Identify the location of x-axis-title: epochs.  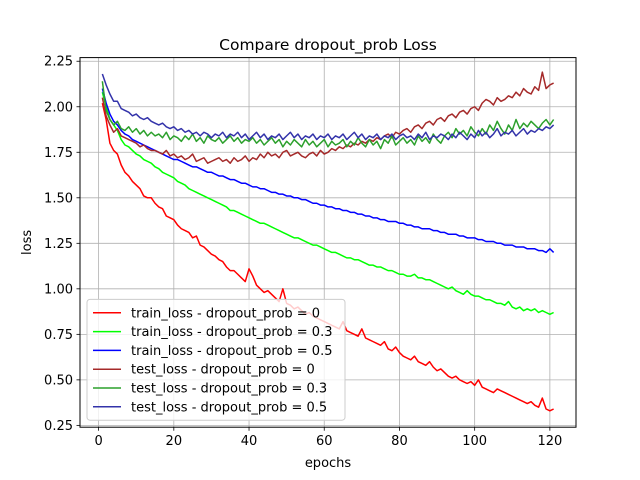
(328, 463).